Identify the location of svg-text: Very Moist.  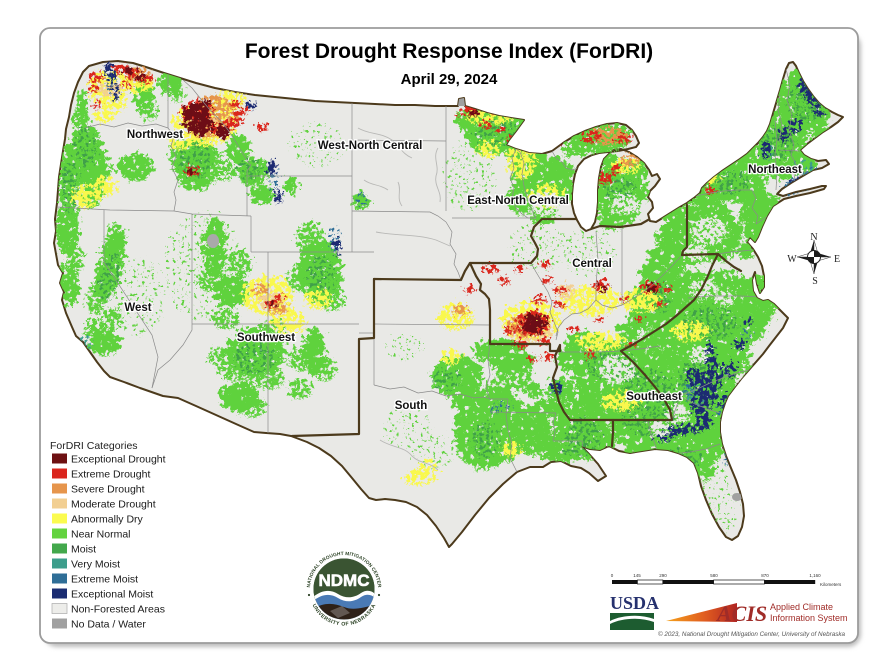
(95, 565).